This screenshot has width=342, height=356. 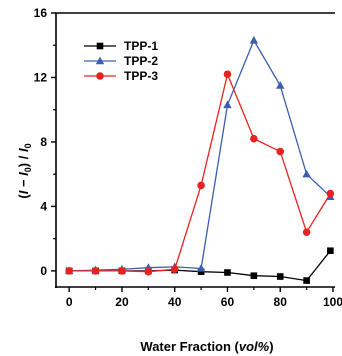 I want to click on legend-label: TPP-2, so click(x=141, y=61).